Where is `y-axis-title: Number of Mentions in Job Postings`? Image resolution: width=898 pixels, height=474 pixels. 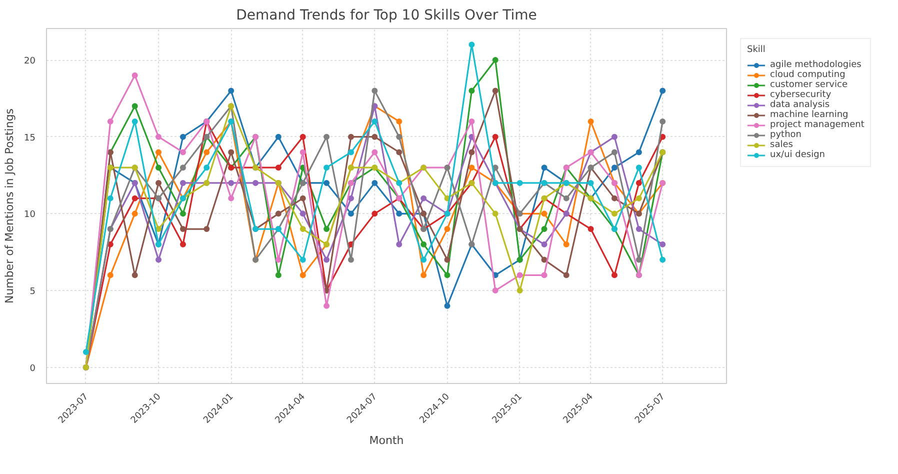 y-axis-title: Number of Mentions in Job Postings is located at coordinates (9, 206).